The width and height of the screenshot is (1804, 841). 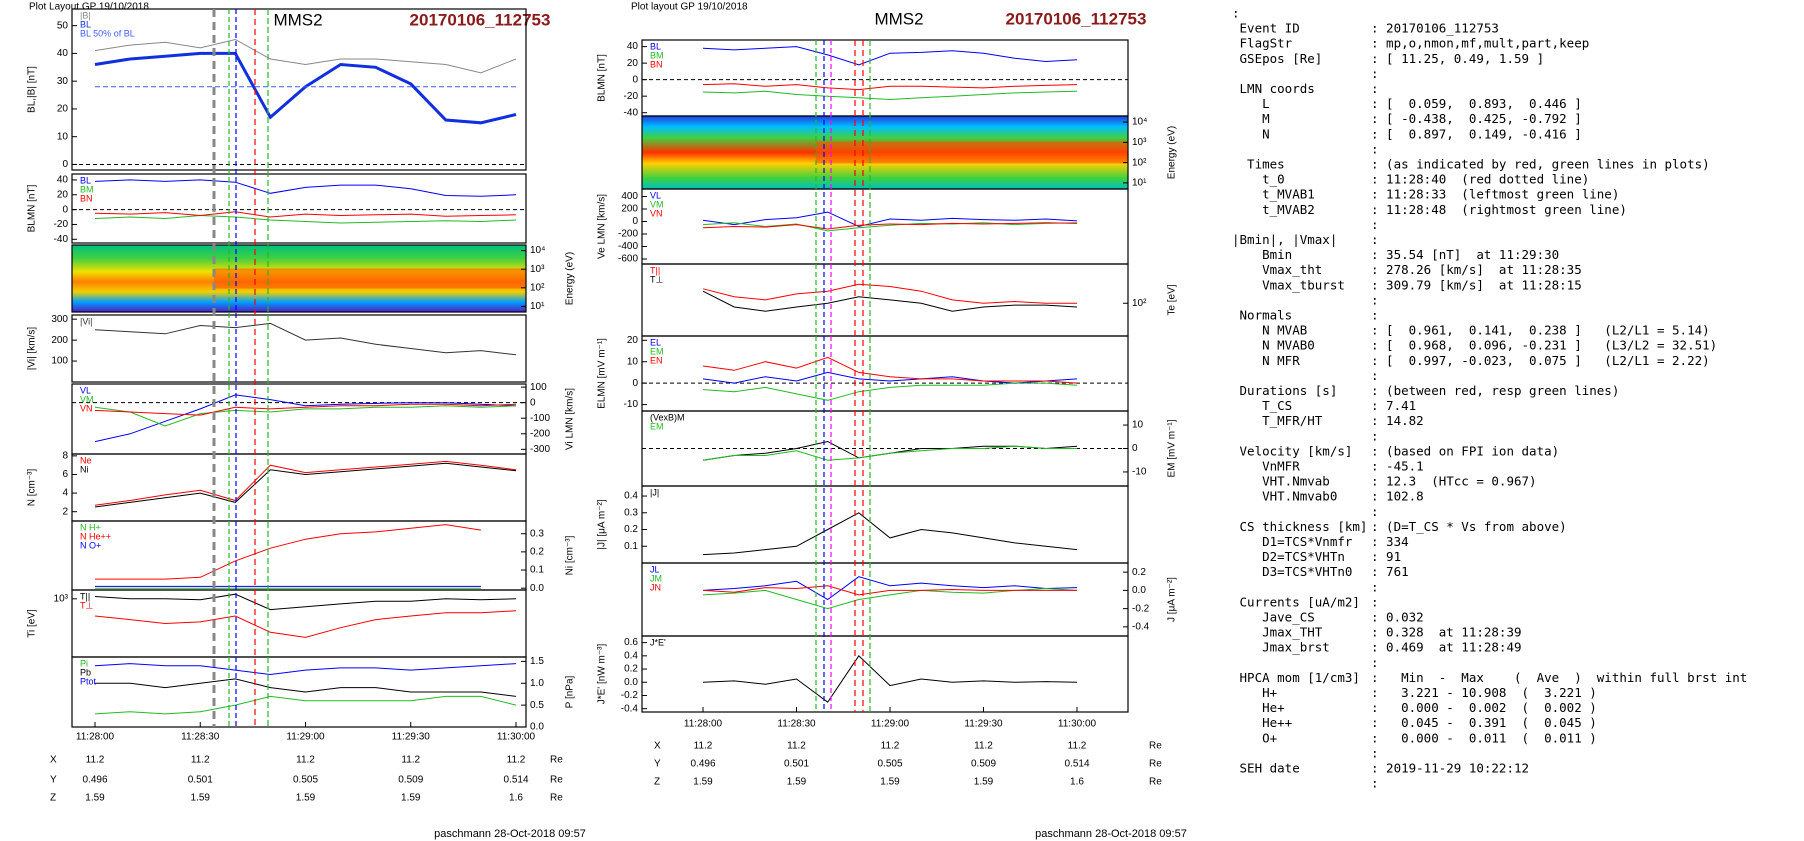 What do you see at coordinates (570, 419) in the screenshot?
I see `y-axis-label: Vi LMN [km/s]` at bounding box center [570, 419].